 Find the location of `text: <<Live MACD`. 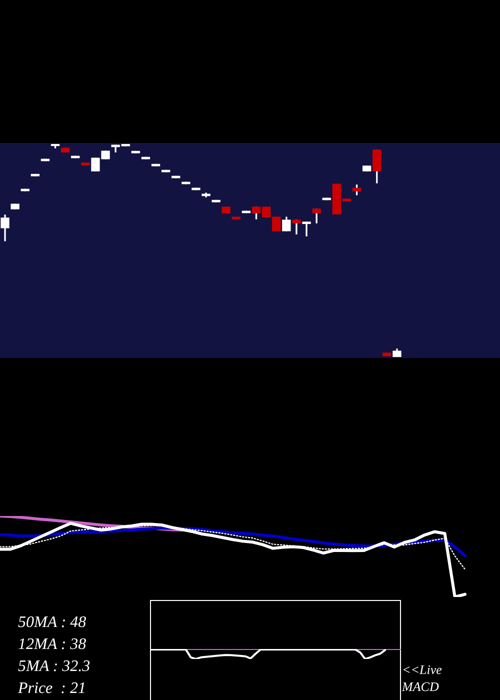

text: <<Live MACD is located at coordinates (422, 678).